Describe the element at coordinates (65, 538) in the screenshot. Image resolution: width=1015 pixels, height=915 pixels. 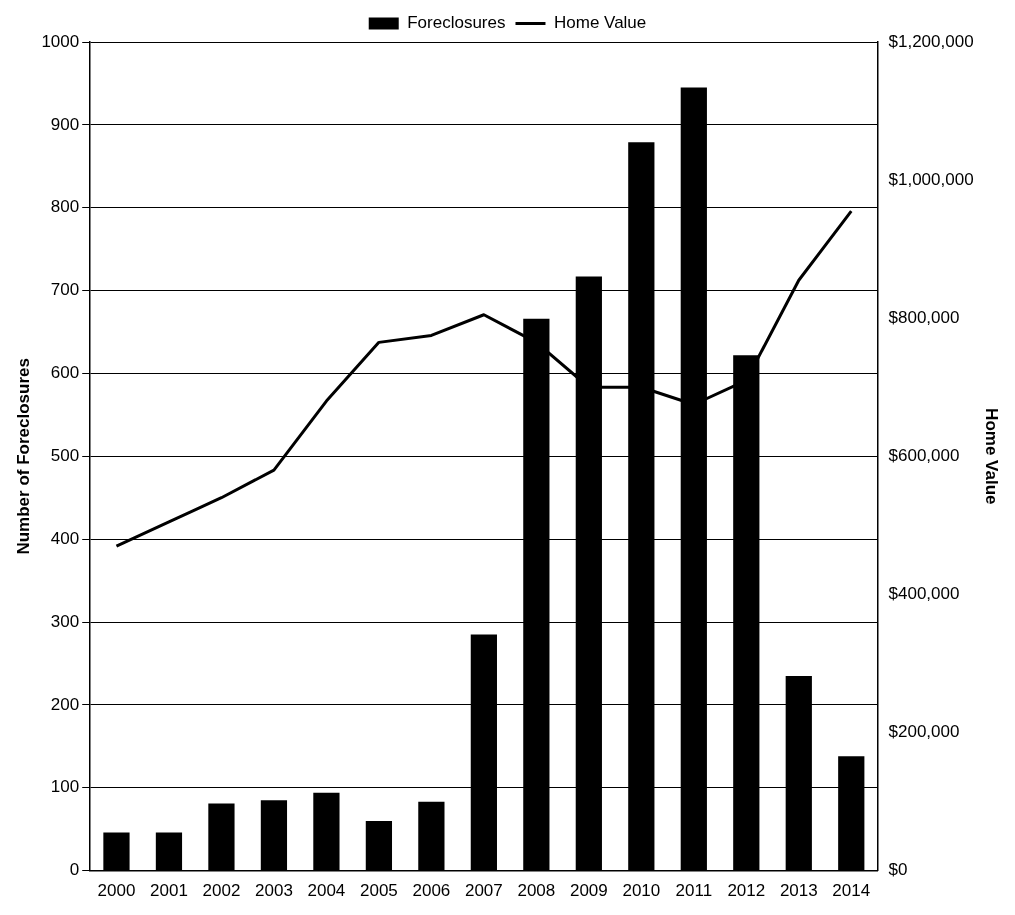
I see `y-tick-label: 400` at that location.